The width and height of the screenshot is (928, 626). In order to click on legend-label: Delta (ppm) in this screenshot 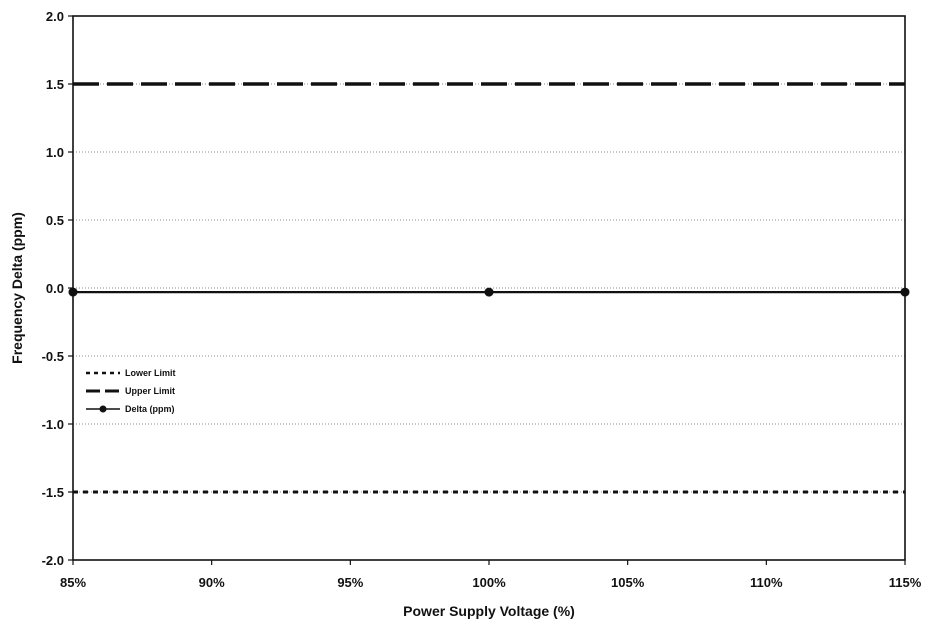, I will do `click(150, 409)`.